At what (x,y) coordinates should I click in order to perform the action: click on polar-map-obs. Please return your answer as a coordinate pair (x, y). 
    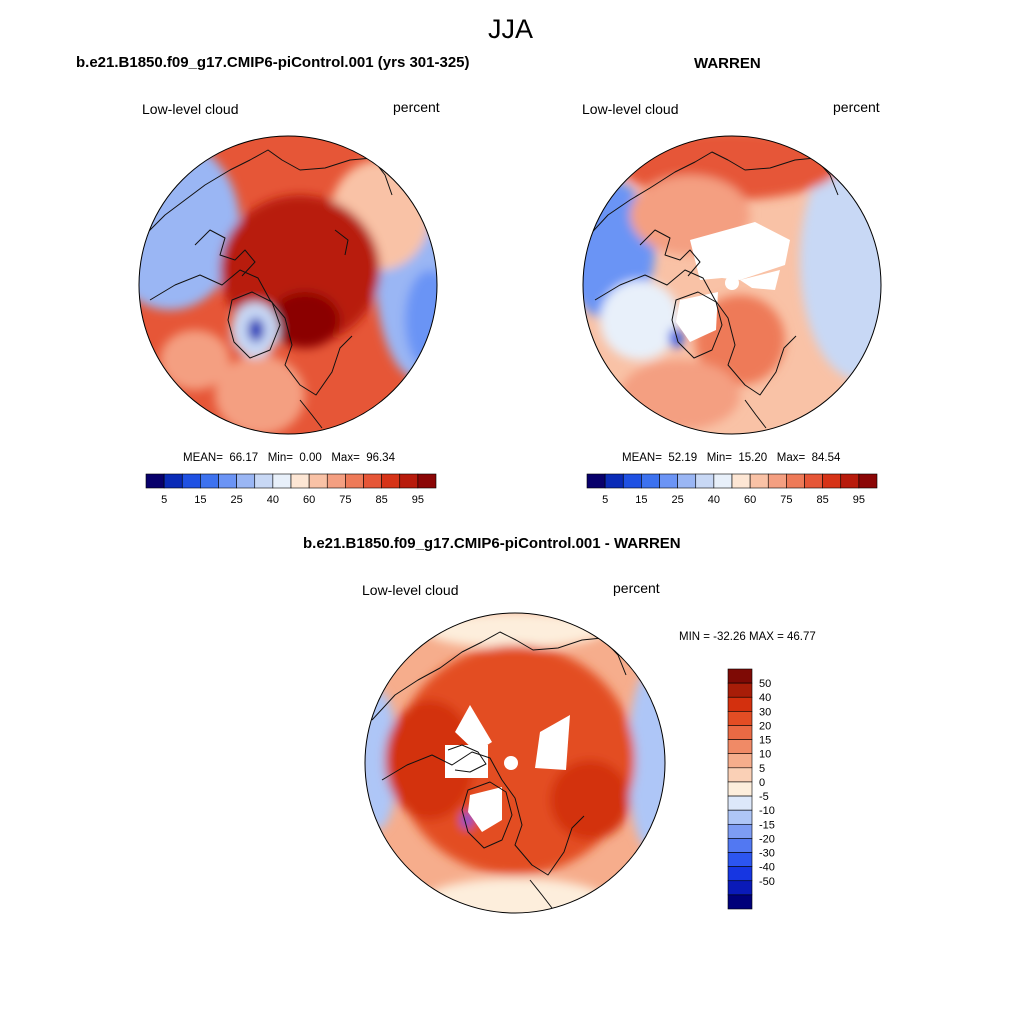
    Looking at the image, I should click on (732, 285).